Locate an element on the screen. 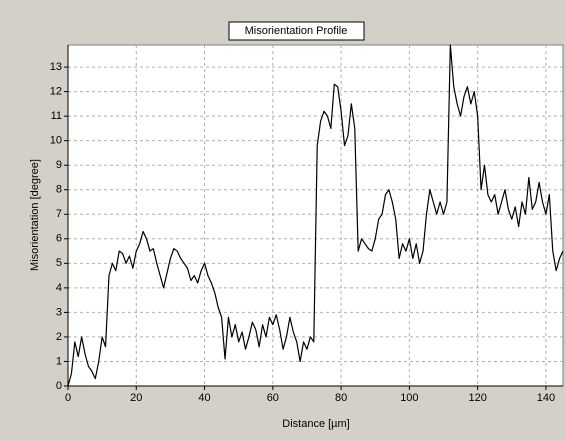 Image resolution: width=566 pixels, height=441 pixels. chart-title: Misorientation Profile is located at coordinates (296, 31).